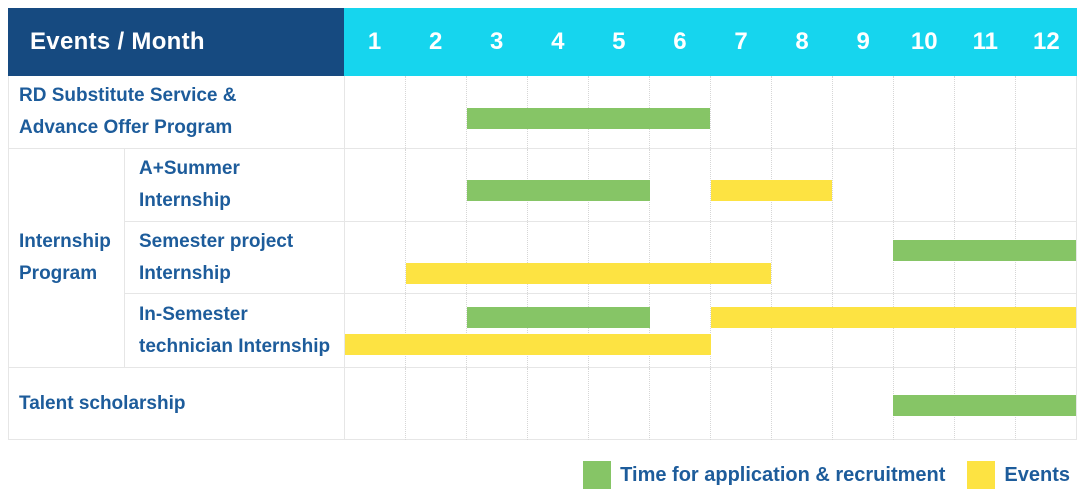 This screenshot has height=494, width=1080. I want to click on row-a-plus-summer-internship: A+Summer Internship, so click(600, 185).